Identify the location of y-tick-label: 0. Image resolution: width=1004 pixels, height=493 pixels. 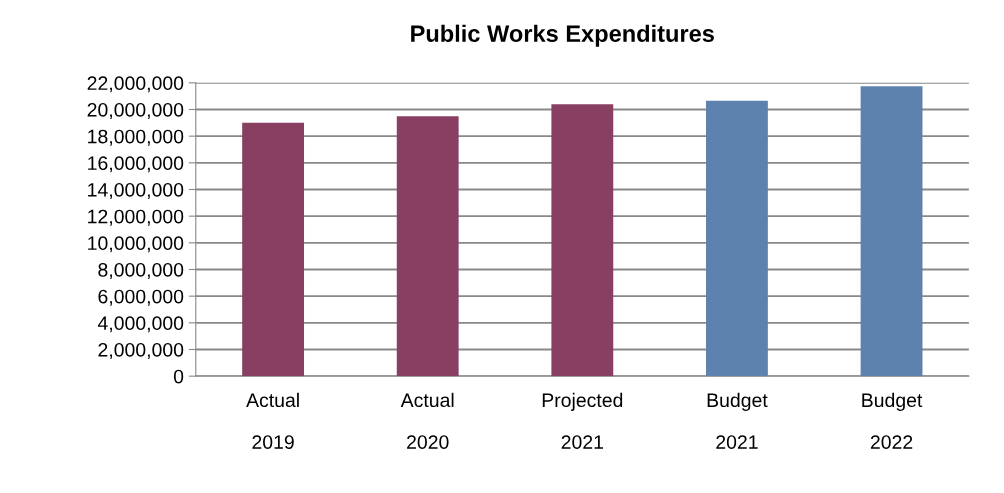
(178, 376).